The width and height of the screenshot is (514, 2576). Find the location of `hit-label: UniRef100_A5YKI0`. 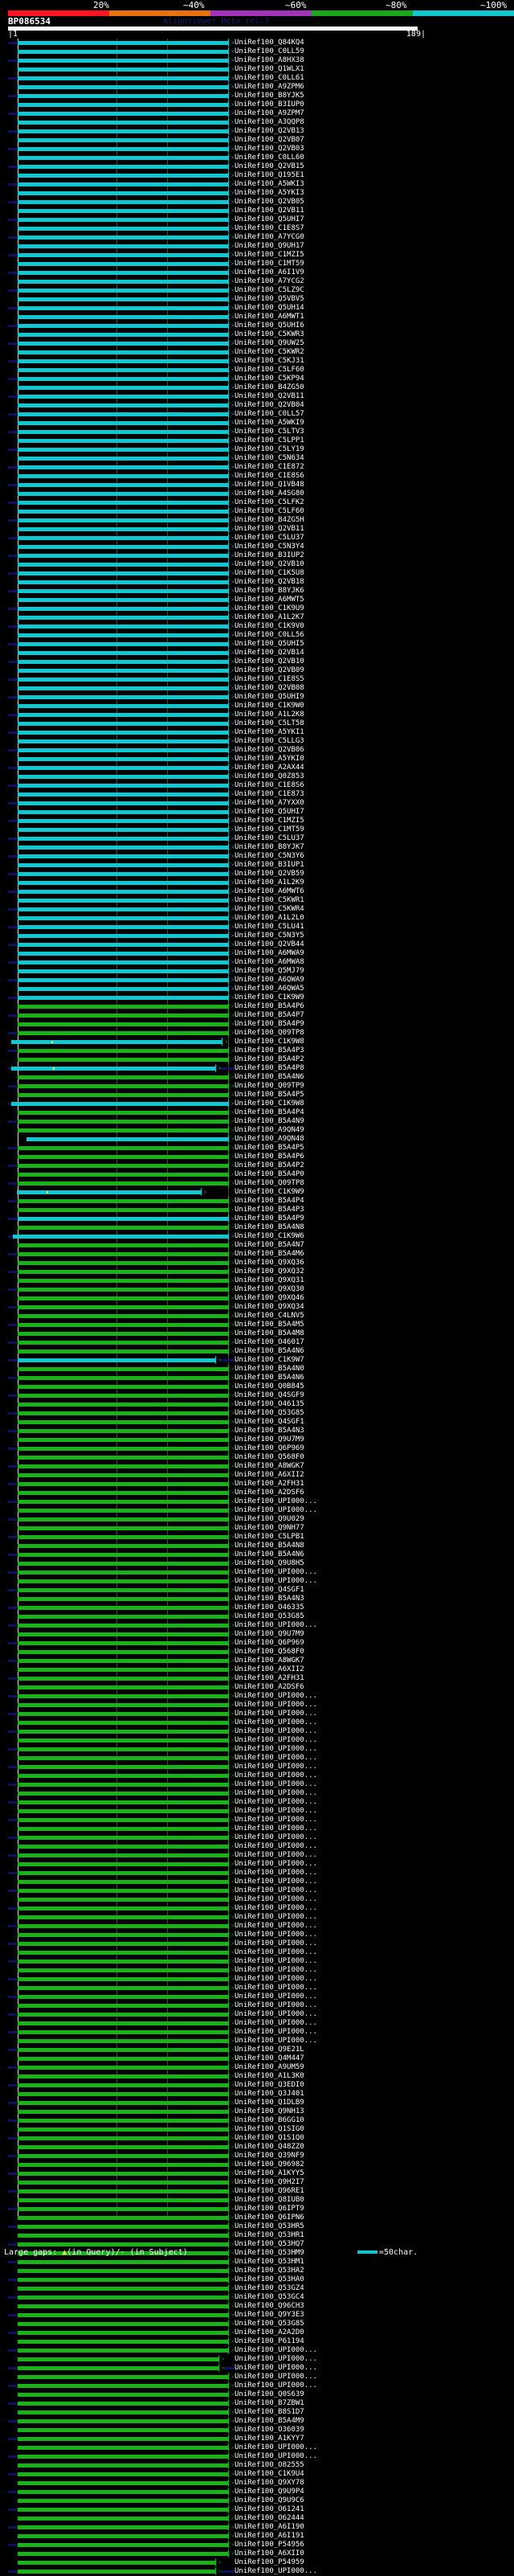

hit-label: UniRef100_A5YKI0 is located at coordinates (269, 759).